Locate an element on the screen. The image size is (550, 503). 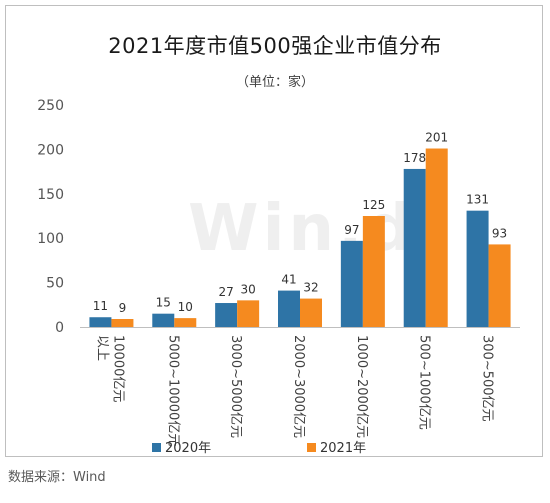
value-label: 131 is located at coordinates (477, 200).